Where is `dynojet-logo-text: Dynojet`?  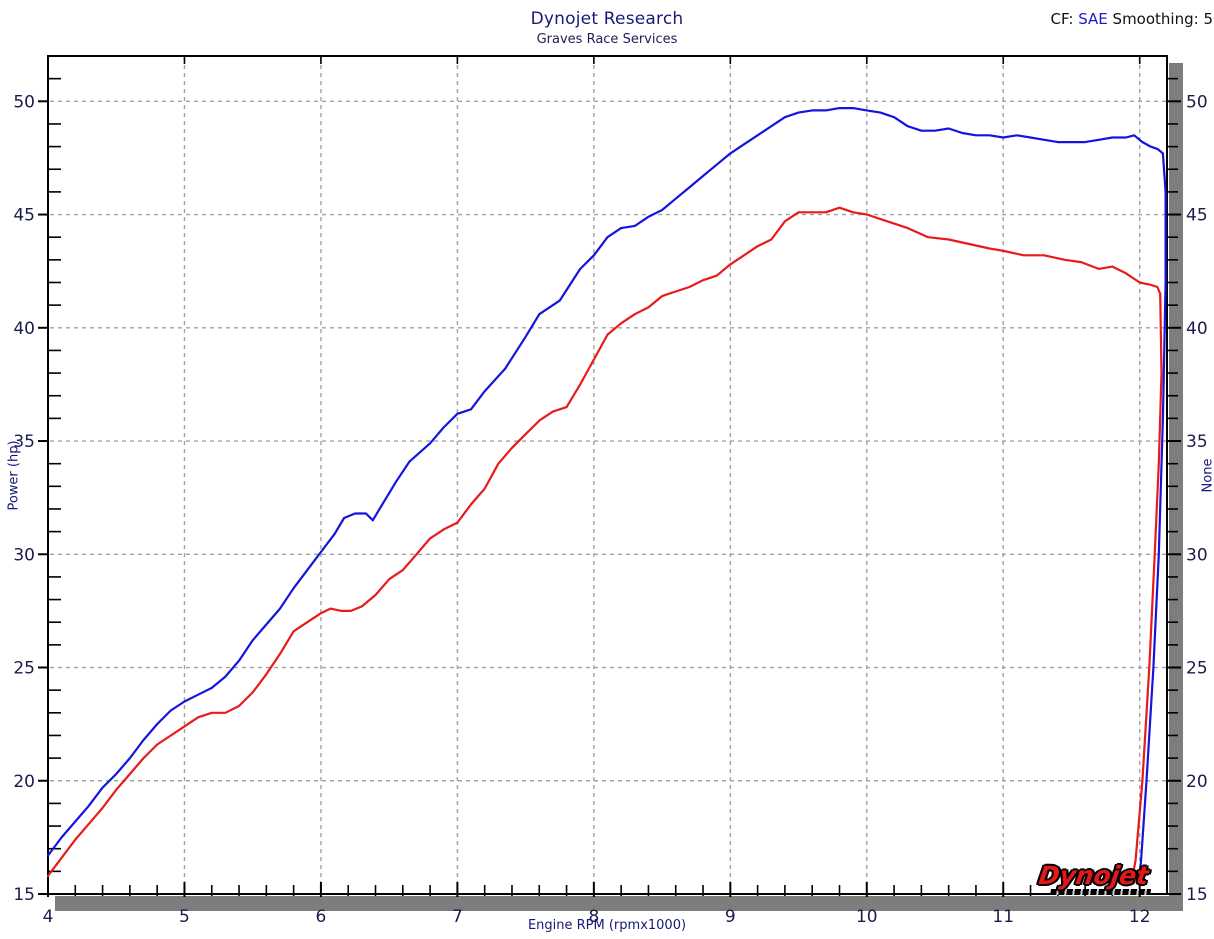 dynojet-logo-text: Dynojet is located at coordinates (1093, 875).